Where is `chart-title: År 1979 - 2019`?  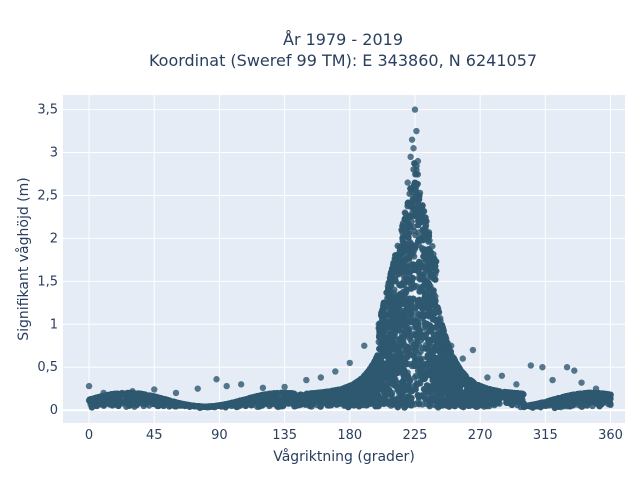 chart-title: År 1979 - 2019 is located at coordinates (343, 39).